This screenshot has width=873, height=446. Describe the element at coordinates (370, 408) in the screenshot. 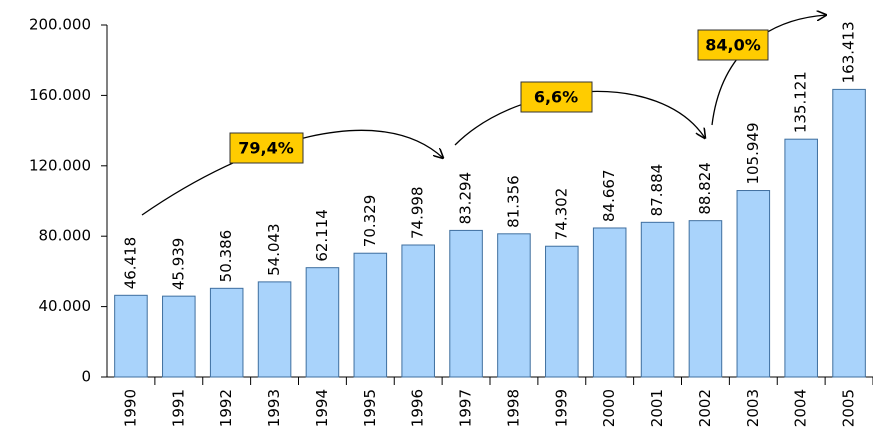

I see `x-tick-label: 1995` at that location.